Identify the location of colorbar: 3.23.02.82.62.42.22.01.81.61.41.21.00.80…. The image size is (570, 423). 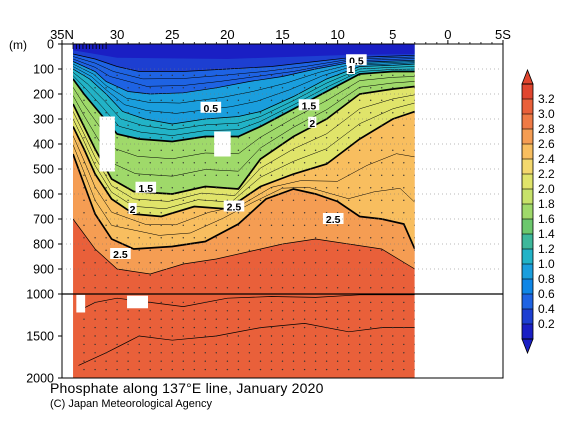
(538, 211).